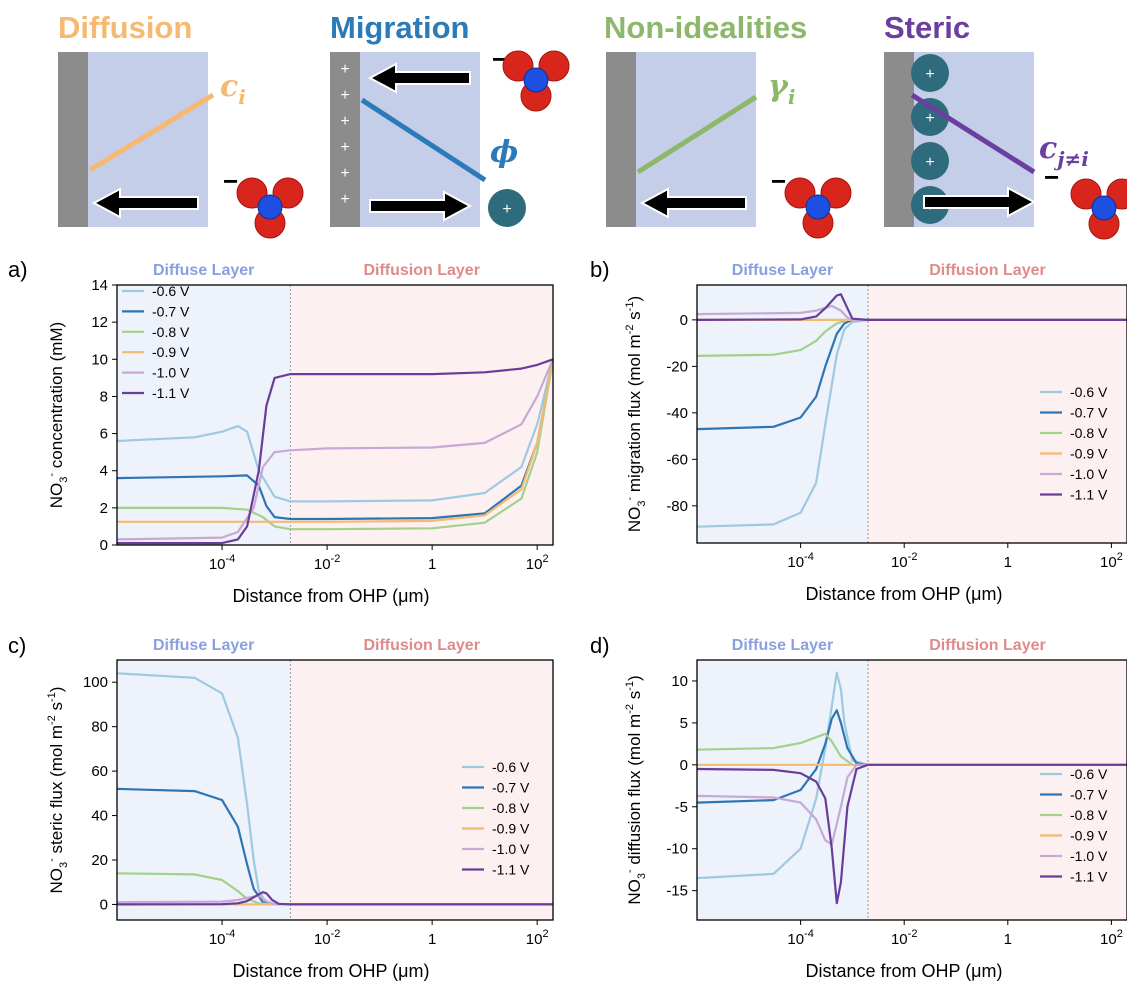 The image size is (1127, 984). Describe the element at coordinates (642, 504) in the screenshot. I see `y-label-part: 3` at that location.